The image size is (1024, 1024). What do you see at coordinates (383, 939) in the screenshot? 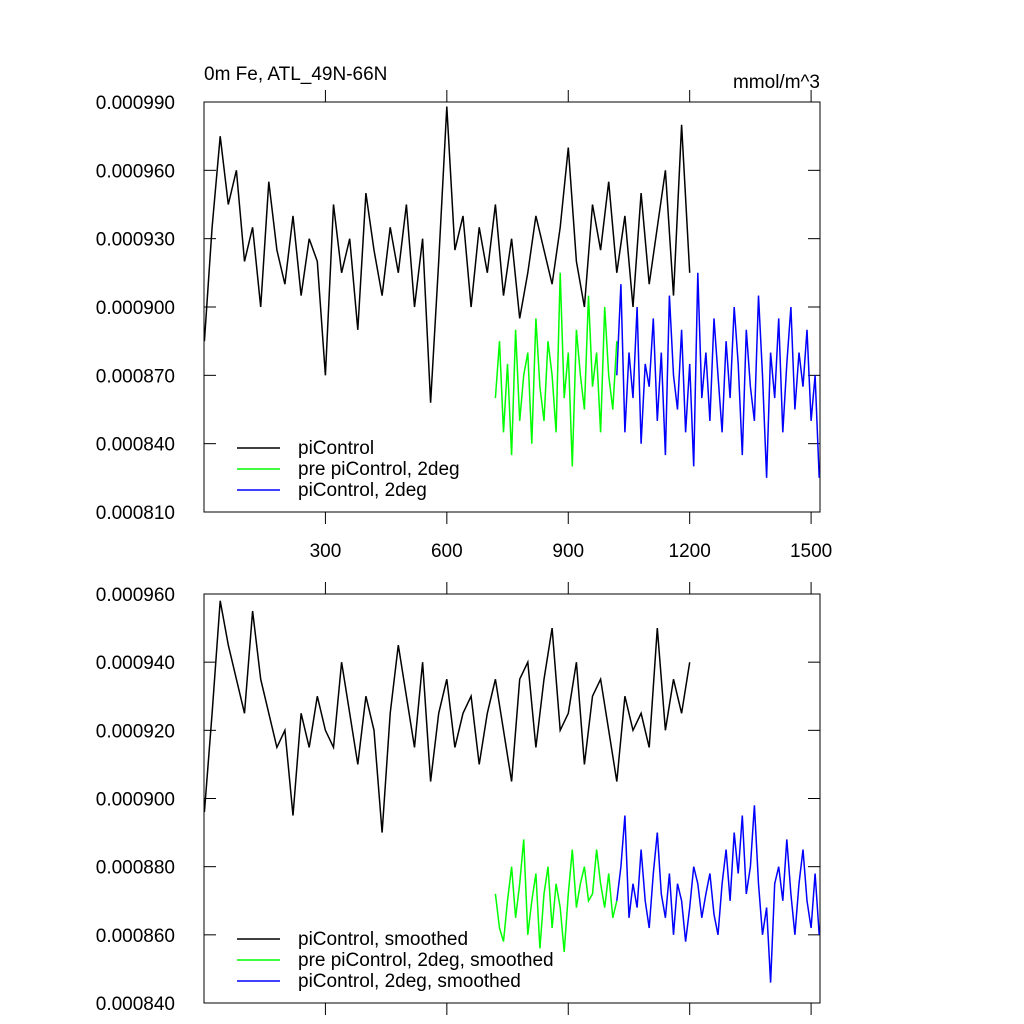
I see `legend-label: piControl, smoothed` at bounding box center [383, 939].